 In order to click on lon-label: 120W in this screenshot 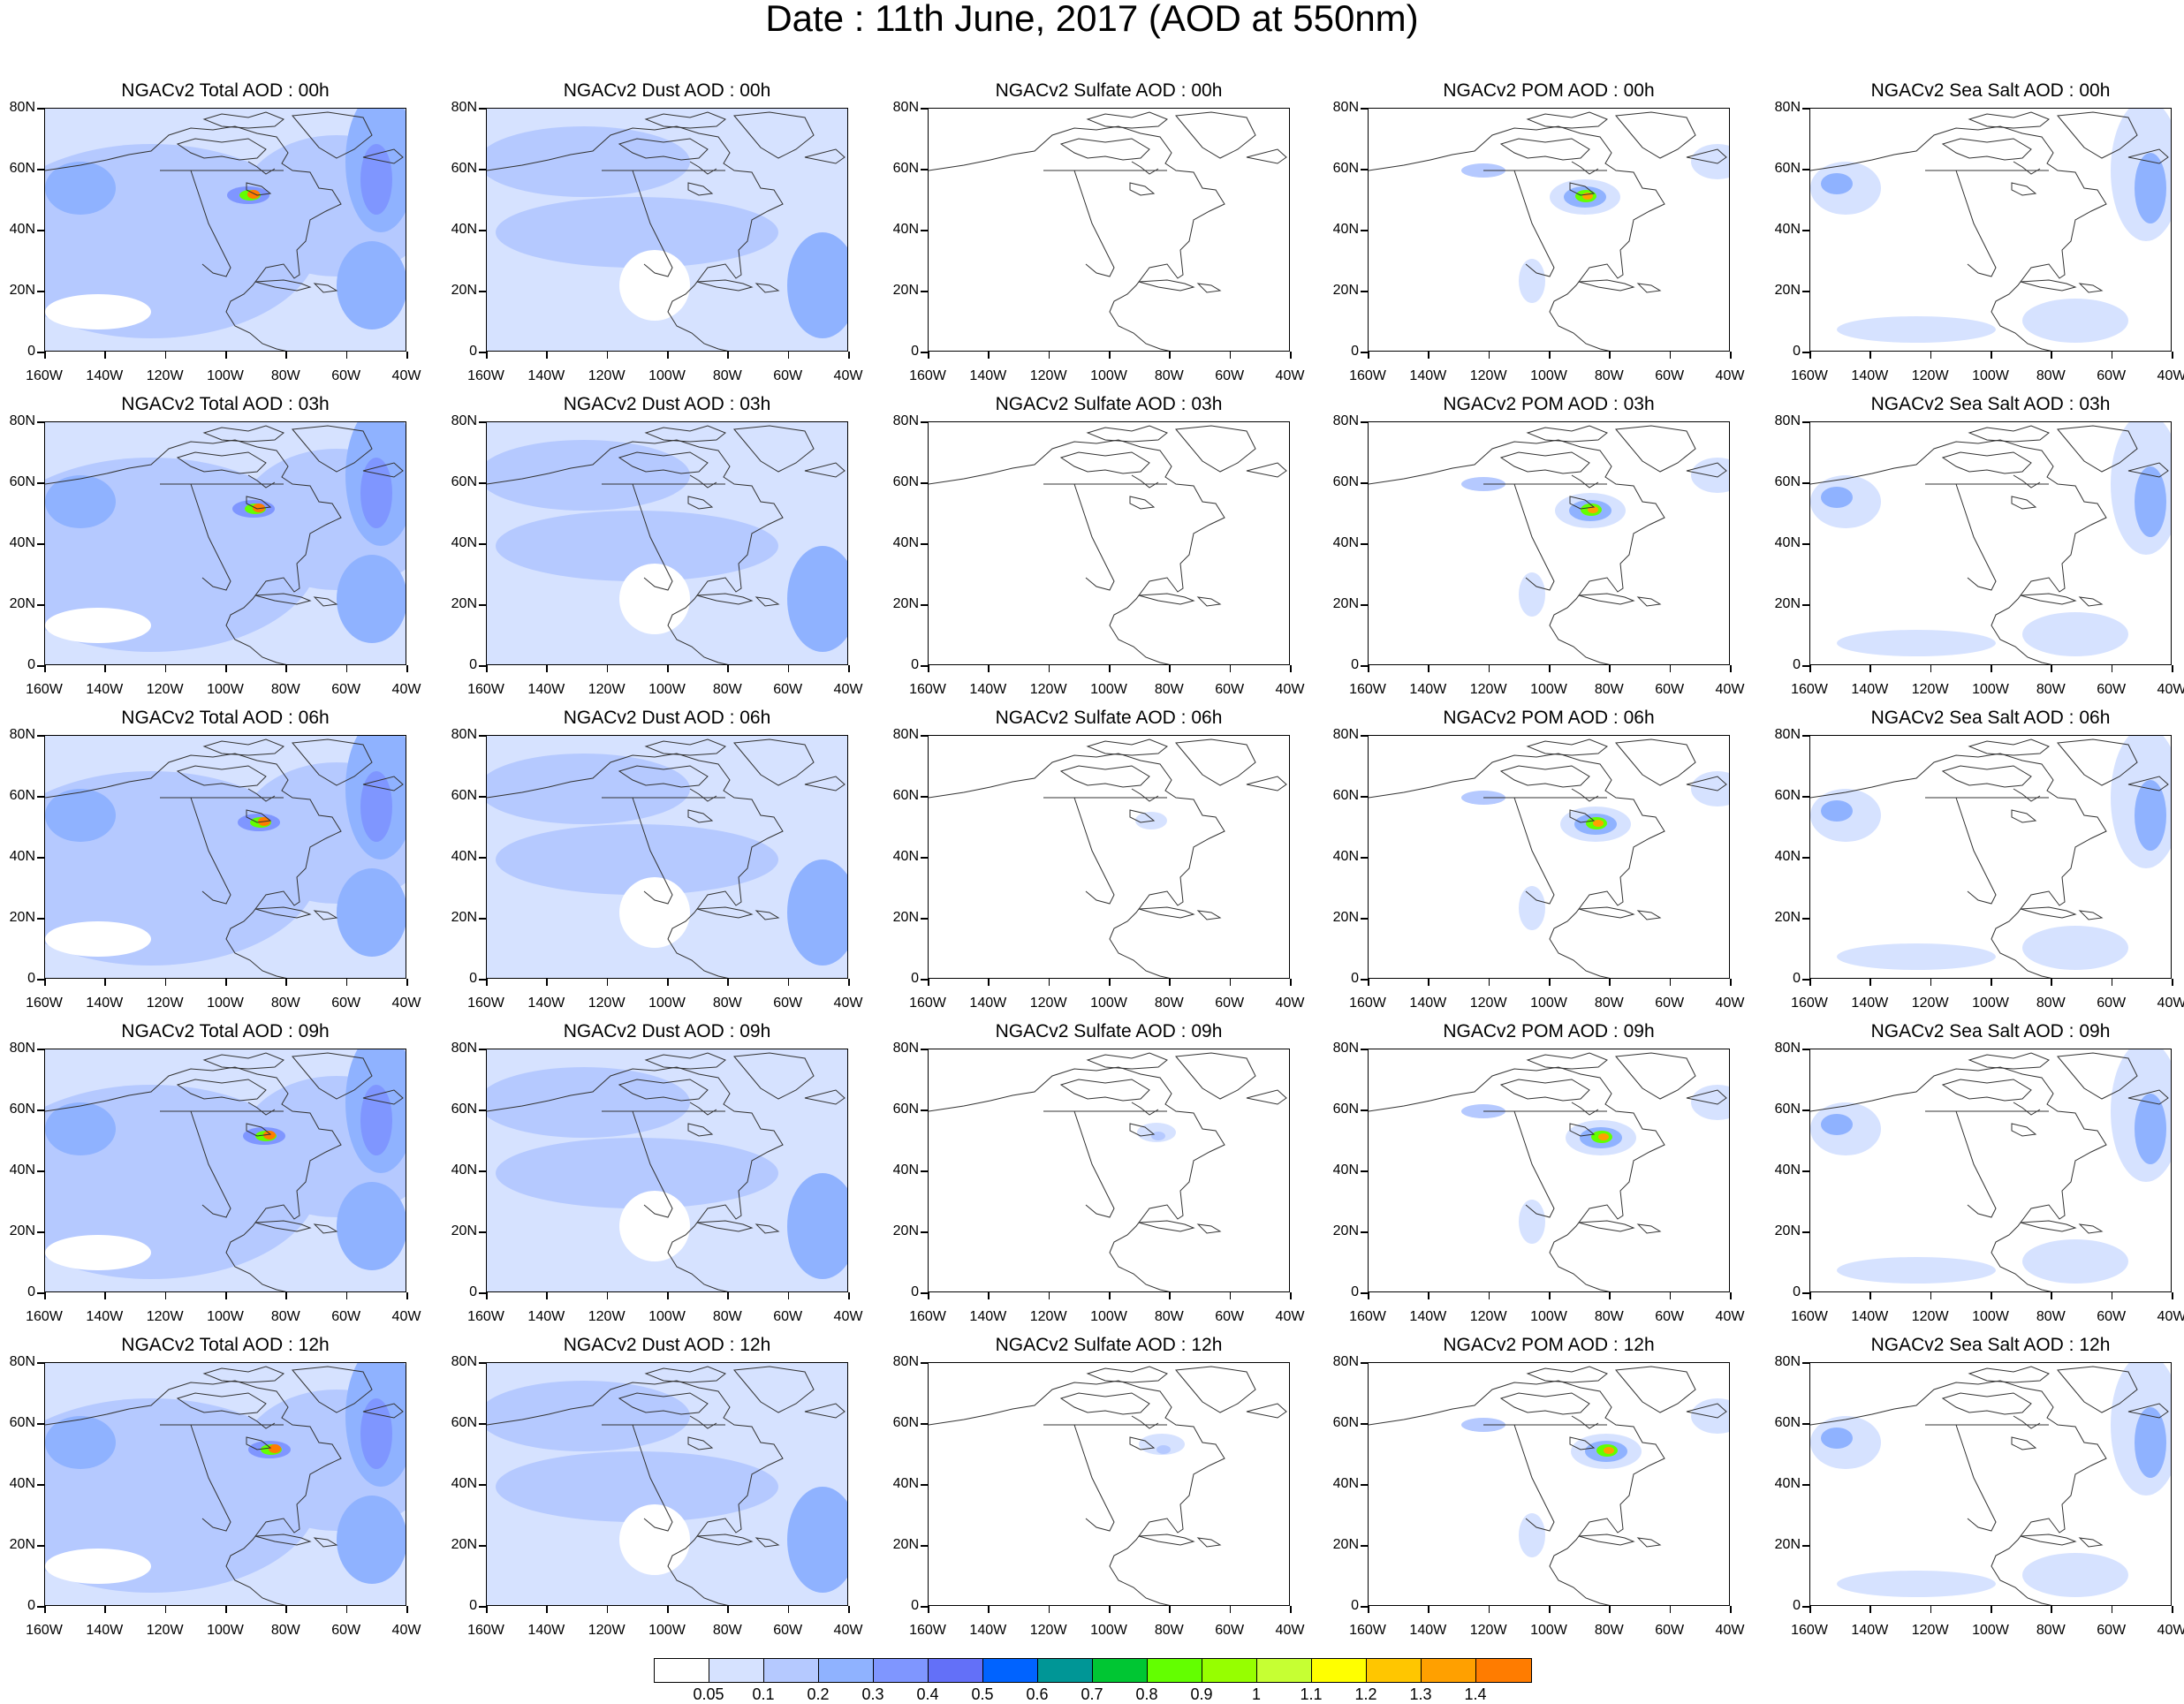, I will do `click(1048, 1630)`.